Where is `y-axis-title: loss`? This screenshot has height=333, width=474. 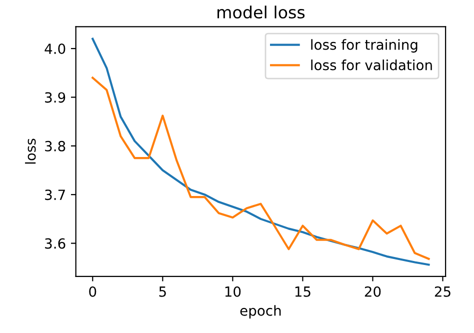 y-axis-title: loss is located at coordinates (30, 151).